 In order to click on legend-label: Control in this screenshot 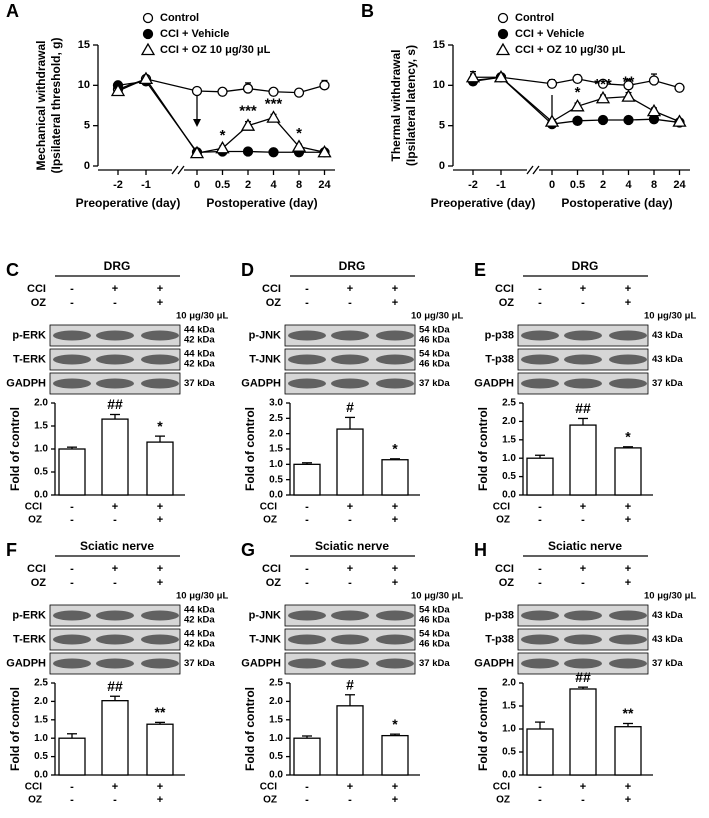, I will do `click(534, 18)`.